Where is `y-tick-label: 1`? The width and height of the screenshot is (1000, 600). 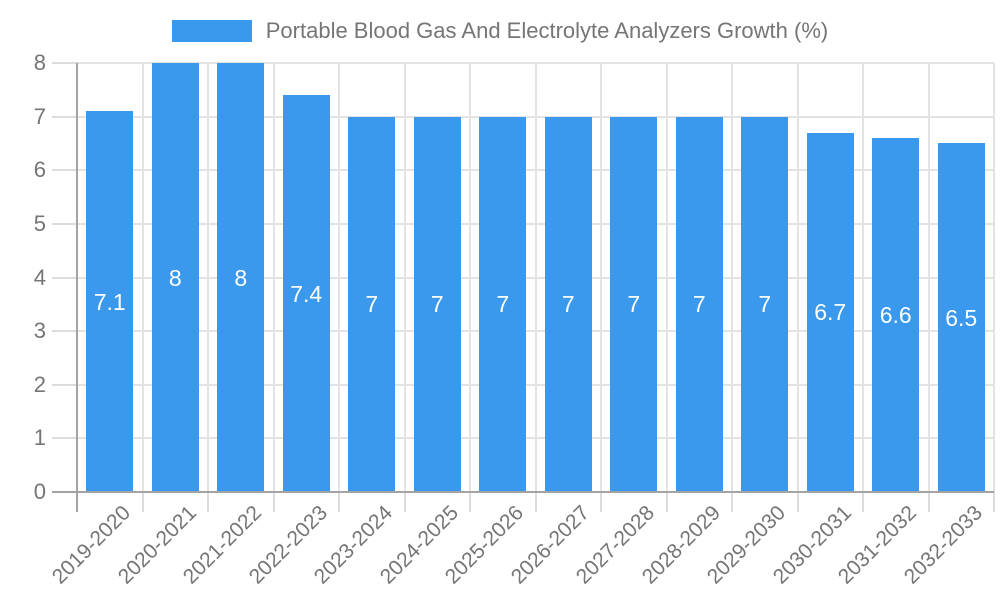
y-tick-label: 1 is located at coordinates (39, 438).